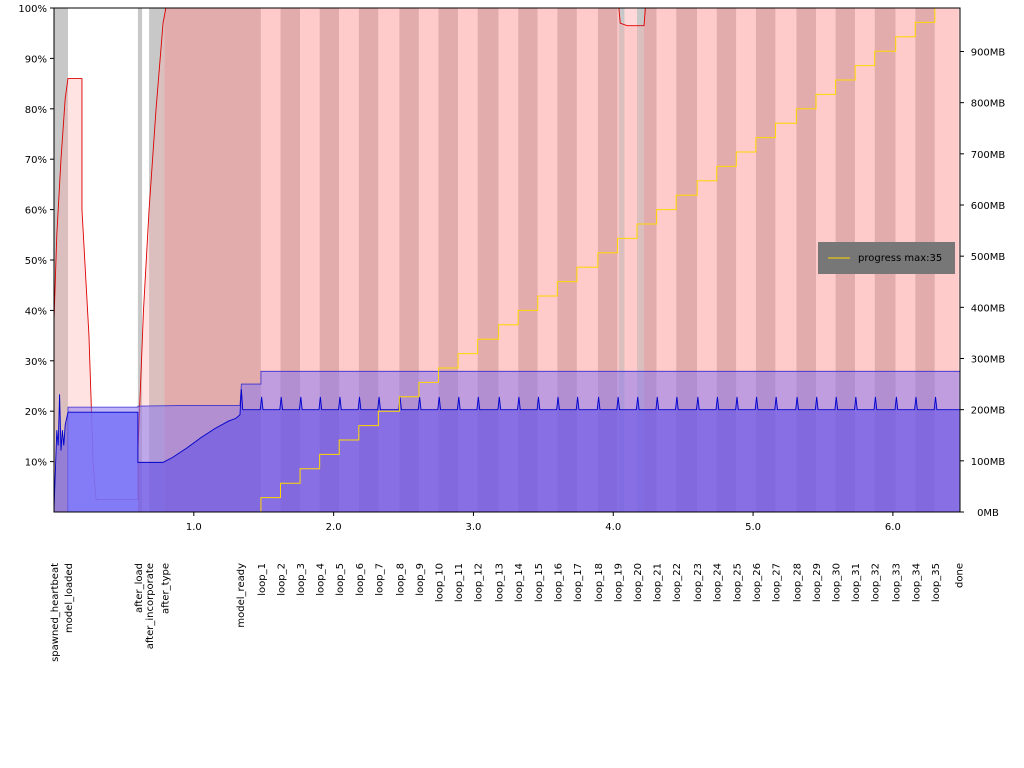 This screenshot has width=1024, height=768. What do you see at coordinates (916, 582) in the screenshot?
I see `event-label: loop_34` at bounding box center [916, 582].